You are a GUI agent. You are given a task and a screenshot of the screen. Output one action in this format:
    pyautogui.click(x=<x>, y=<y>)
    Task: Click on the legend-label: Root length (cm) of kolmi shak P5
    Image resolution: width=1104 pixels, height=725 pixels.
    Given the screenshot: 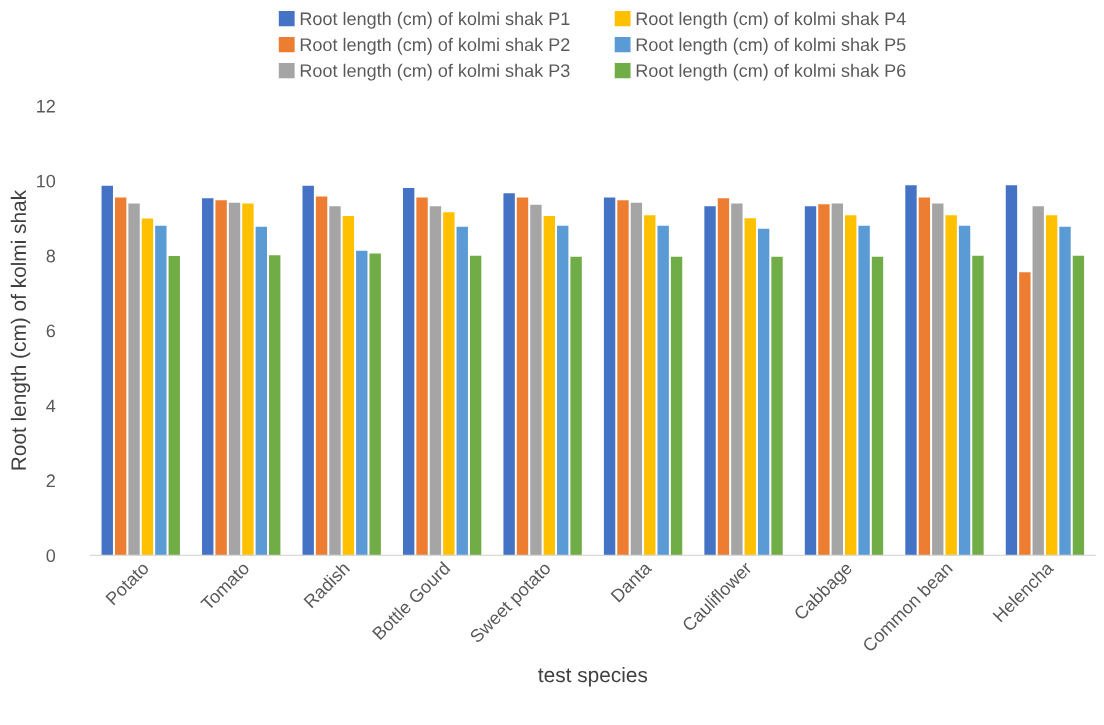 What is the action you would take?
    pyautogui.click(x=771, y=46)
    